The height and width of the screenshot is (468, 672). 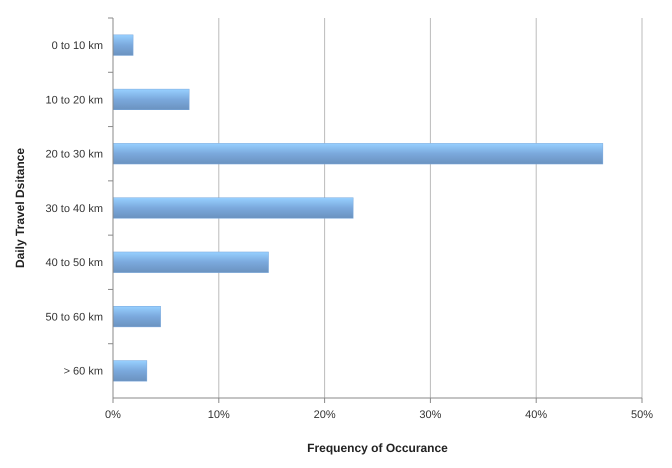 What do you see at coordinates (74, 154) in the screenshot?
I see `y-tick-label: 20 to 30 km` at bounding box center [74, 154].